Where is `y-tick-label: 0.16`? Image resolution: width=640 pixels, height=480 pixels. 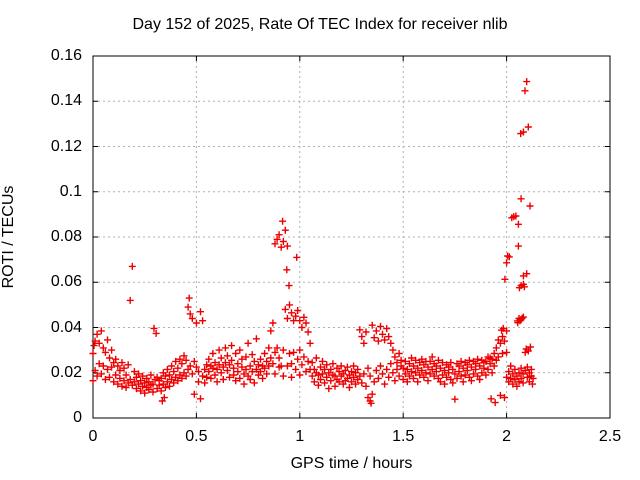 y-tick-label: 0.16 is located at coordinates (66, 55).